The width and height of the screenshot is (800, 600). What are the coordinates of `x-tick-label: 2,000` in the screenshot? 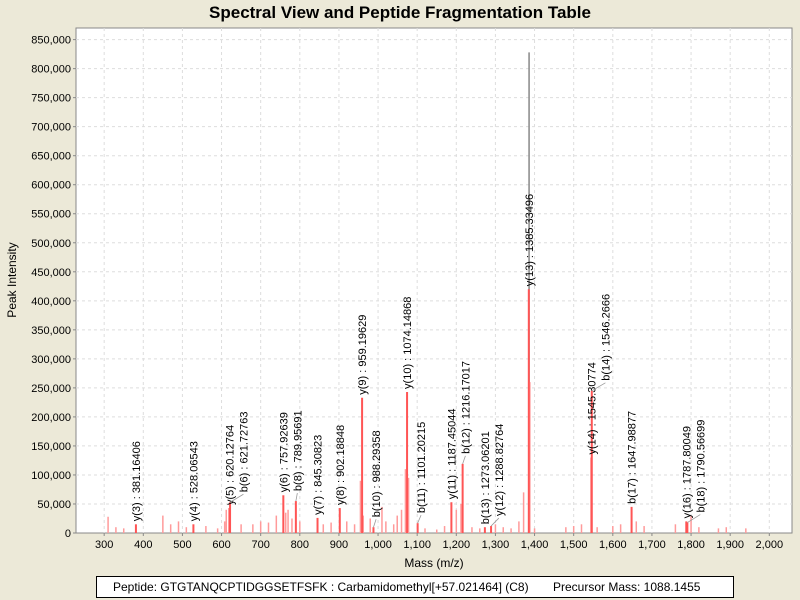 It's located at (770, 545).